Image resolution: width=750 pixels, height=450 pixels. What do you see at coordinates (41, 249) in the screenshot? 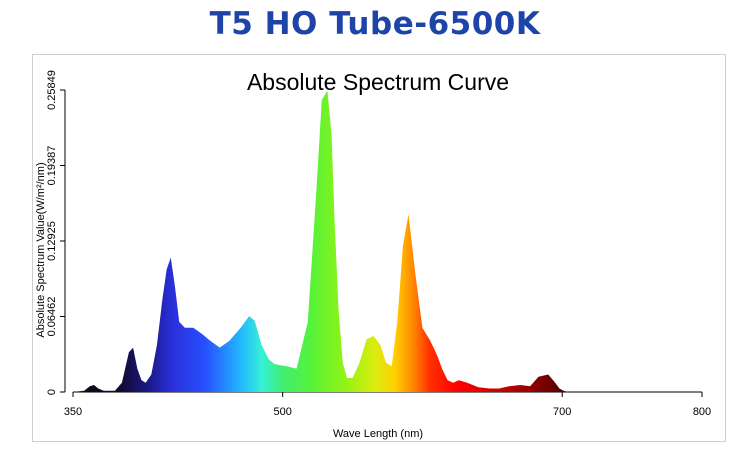
I see `y-axis-label: Absolute Spectrum Value(W/m²/nm)` at bounding box center [41, 249].